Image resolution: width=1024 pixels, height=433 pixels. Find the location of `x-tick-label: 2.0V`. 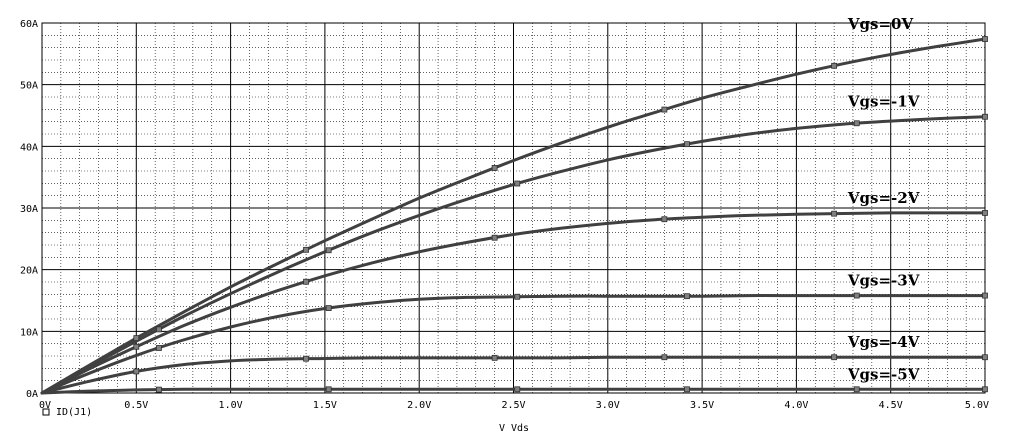

x-tick-label: 2.0V is located at coordinates (419, 405).